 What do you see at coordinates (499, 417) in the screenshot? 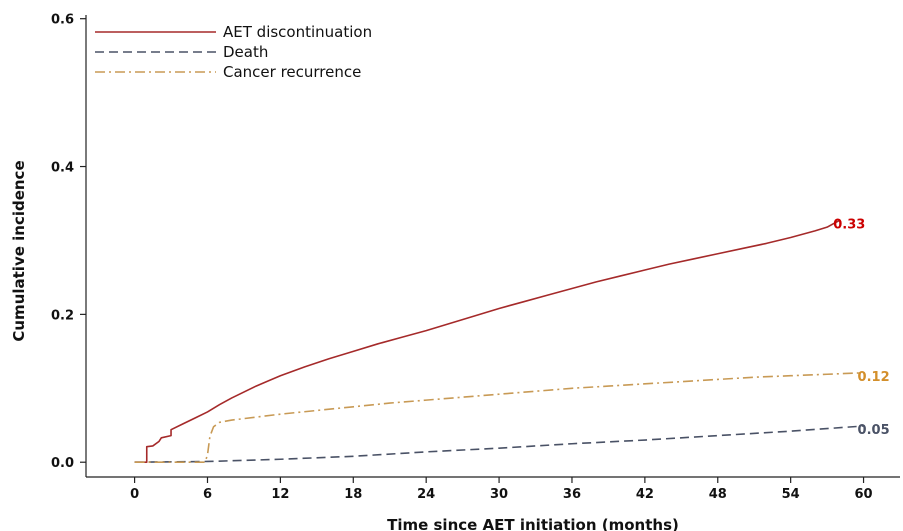
I see `series-line-cancer-recurrence` at bounding box center [499, 417].